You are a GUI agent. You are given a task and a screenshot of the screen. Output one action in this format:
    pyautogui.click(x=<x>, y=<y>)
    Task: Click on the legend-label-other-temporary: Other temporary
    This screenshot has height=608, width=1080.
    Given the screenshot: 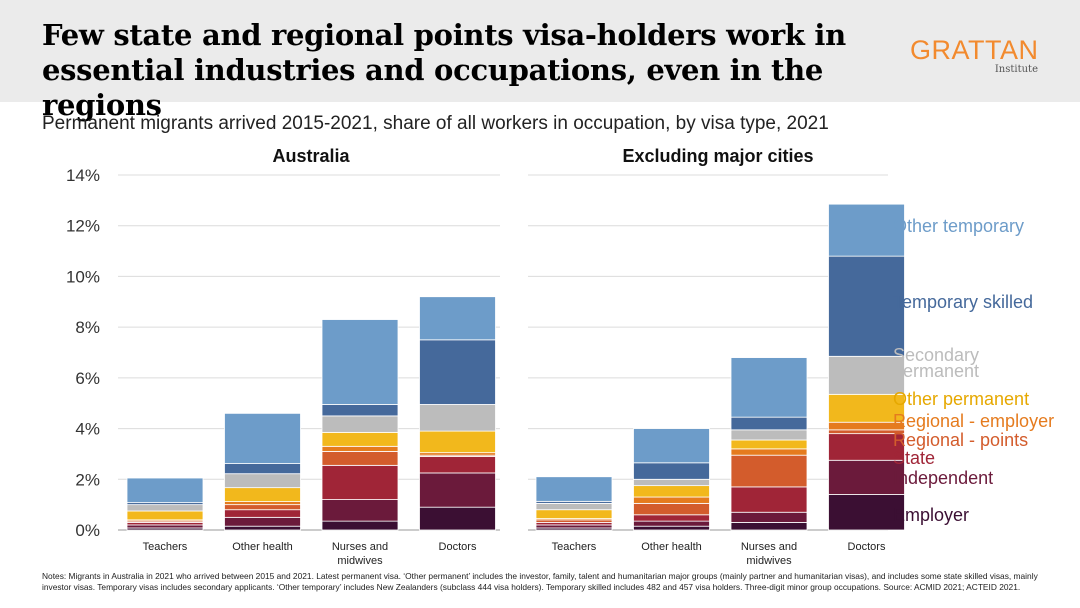 What is the action you would take?
    pyautogui.click(x=958, y=226)
    